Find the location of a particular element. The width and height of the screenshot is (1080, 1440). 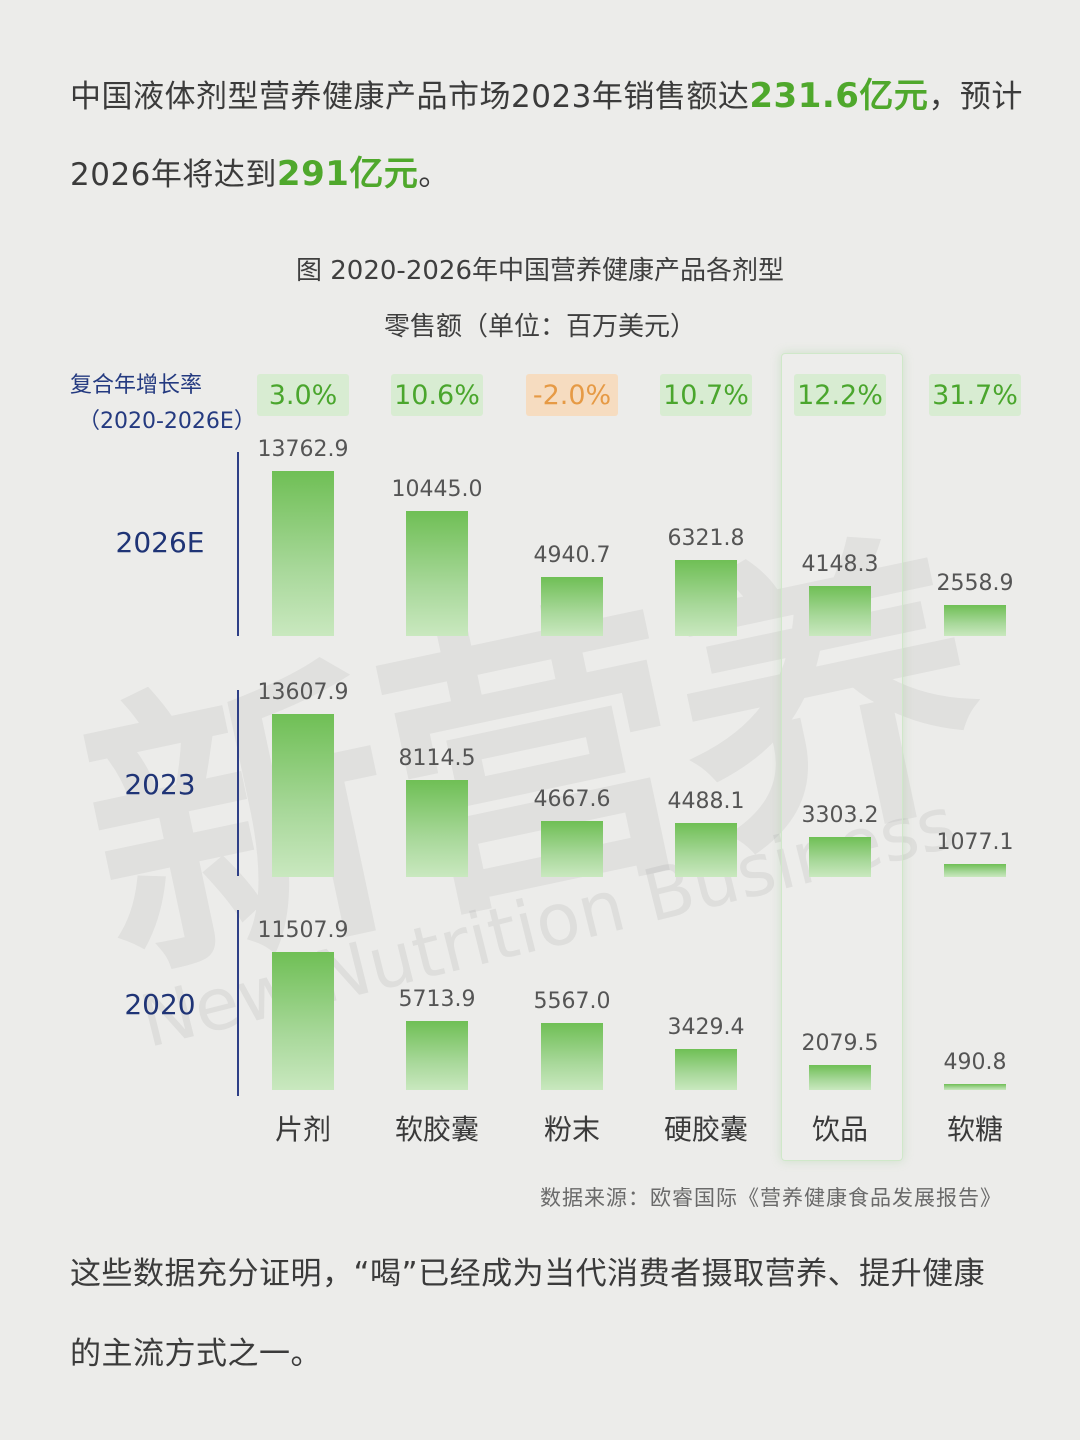

data-label: 3429.4 is located at coordinates (706, 1027).